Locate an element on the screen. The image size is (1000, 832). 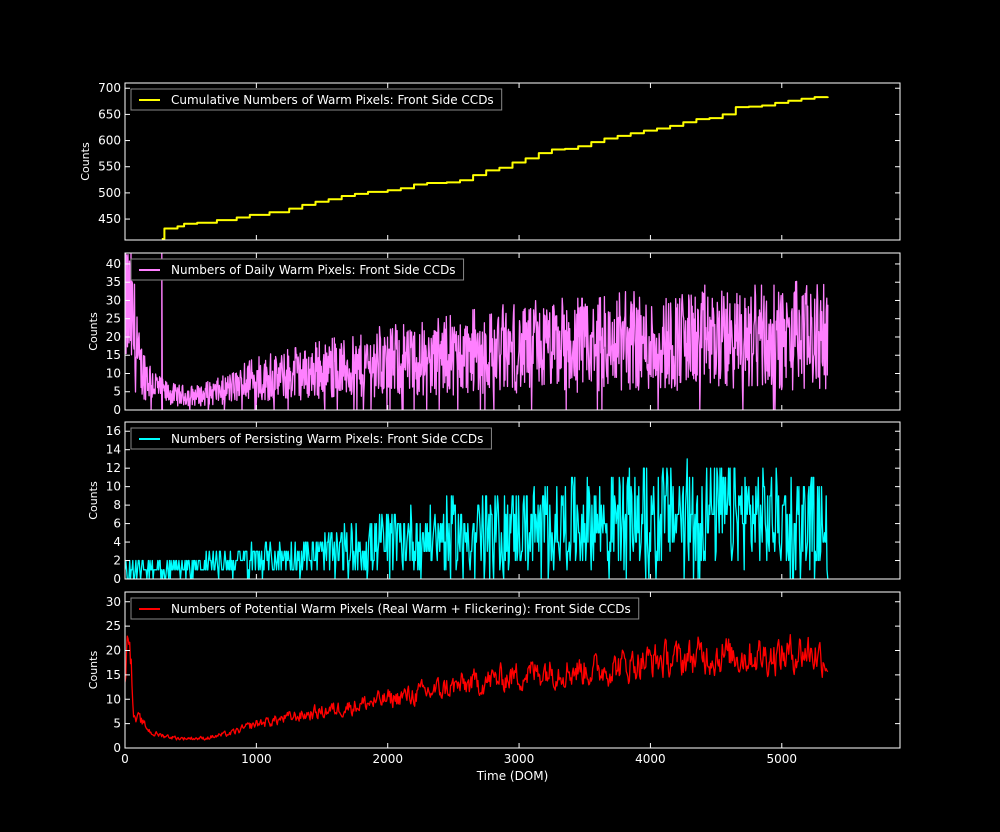
y-tick-label: 450 is located at coordinates (109, 219).